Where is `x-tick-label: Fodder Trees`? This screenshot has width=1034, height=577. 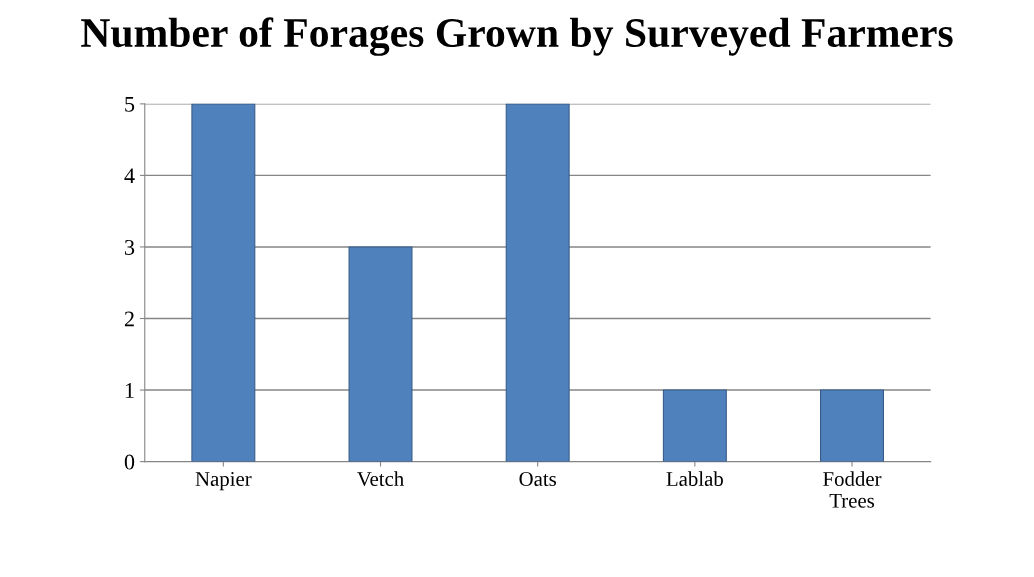 x-tick-label: Fodder Trees is located at coordinates (852, 489).